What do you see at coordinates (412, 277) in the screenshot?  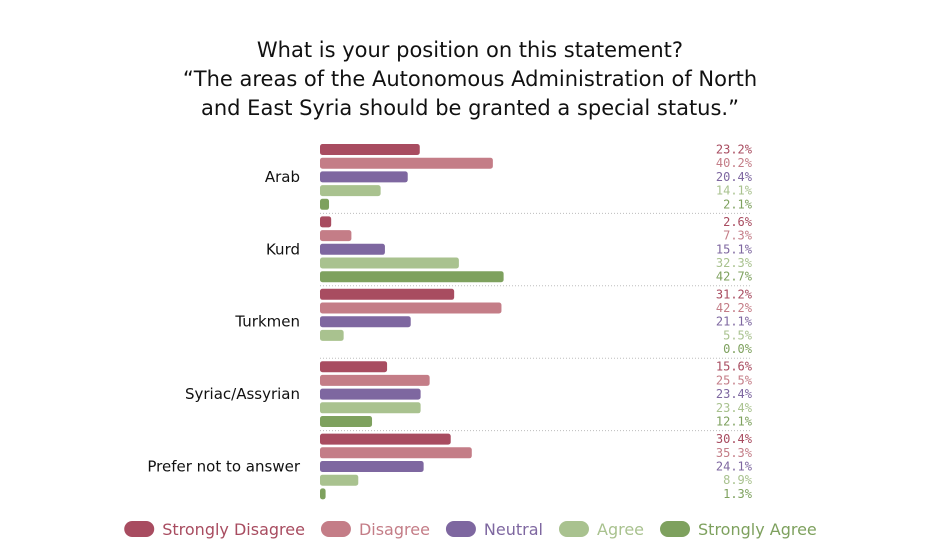 I see `bar-kurd-strongly-agree` at bounding box center [412, 277].